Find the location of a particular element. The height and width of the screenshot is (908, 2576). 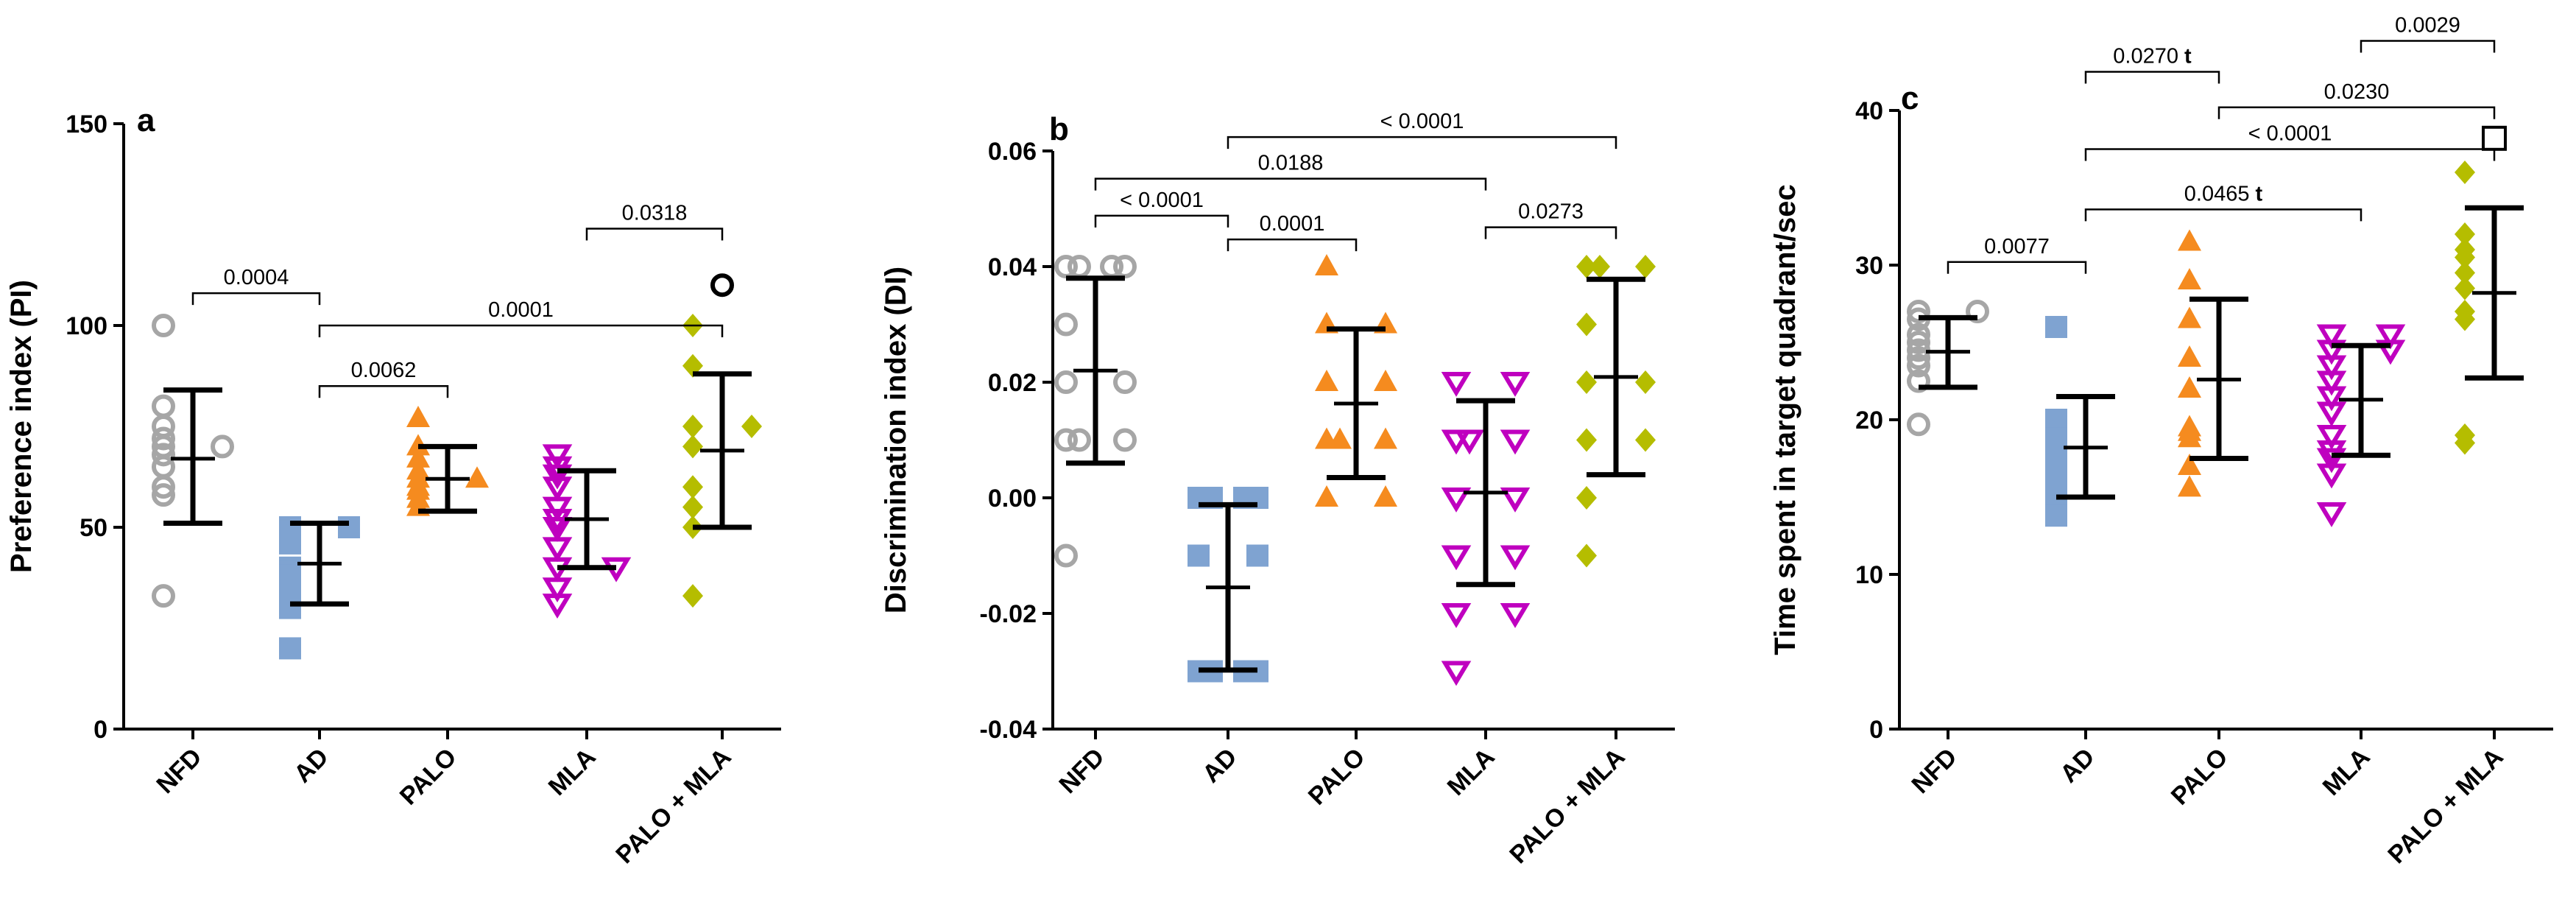

outlier-marker is located at coordinates (722, 285).